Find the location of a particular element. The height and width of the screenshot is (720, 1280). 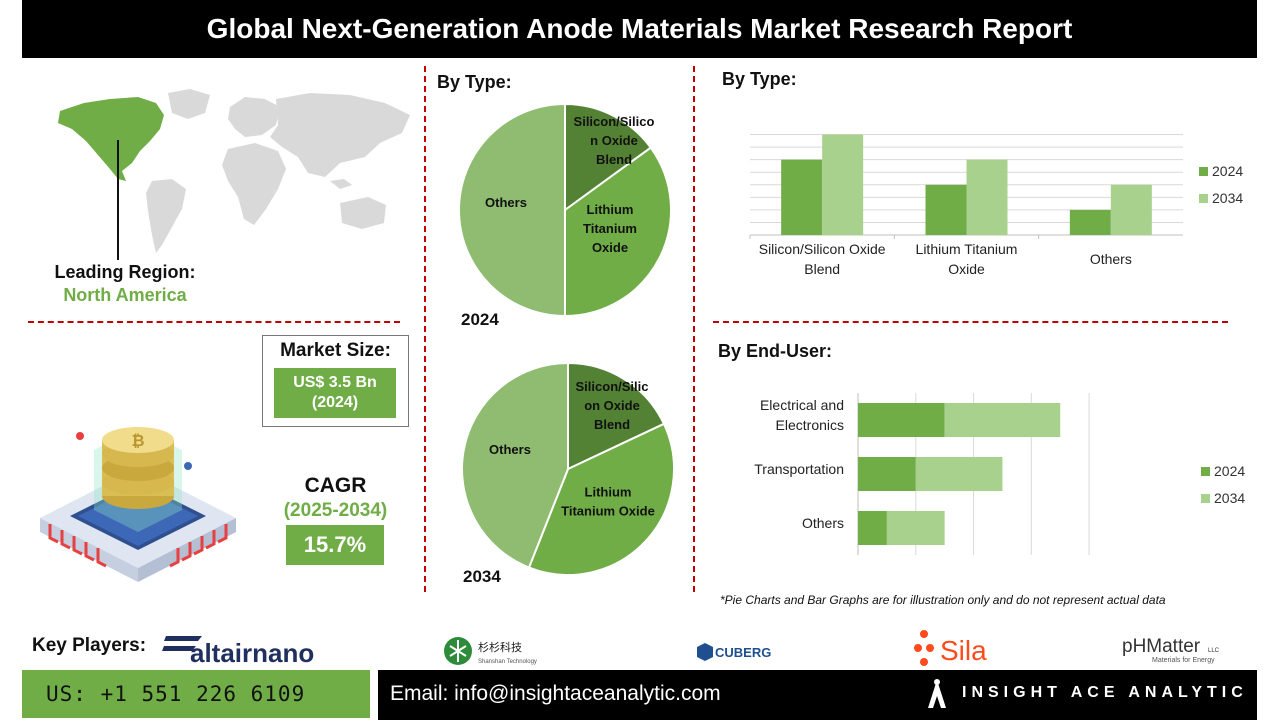

map-north-america is located at coordinates (111, 139).